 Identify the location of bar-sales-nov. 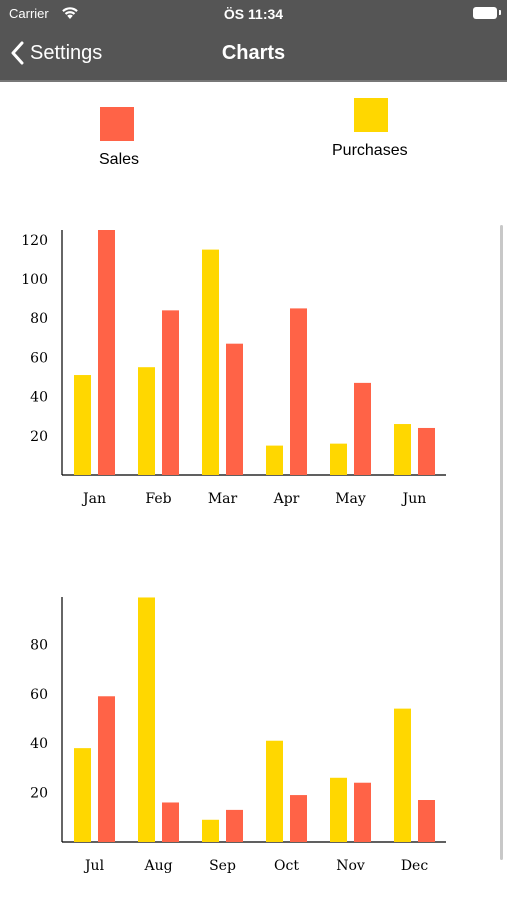
(362, 812).